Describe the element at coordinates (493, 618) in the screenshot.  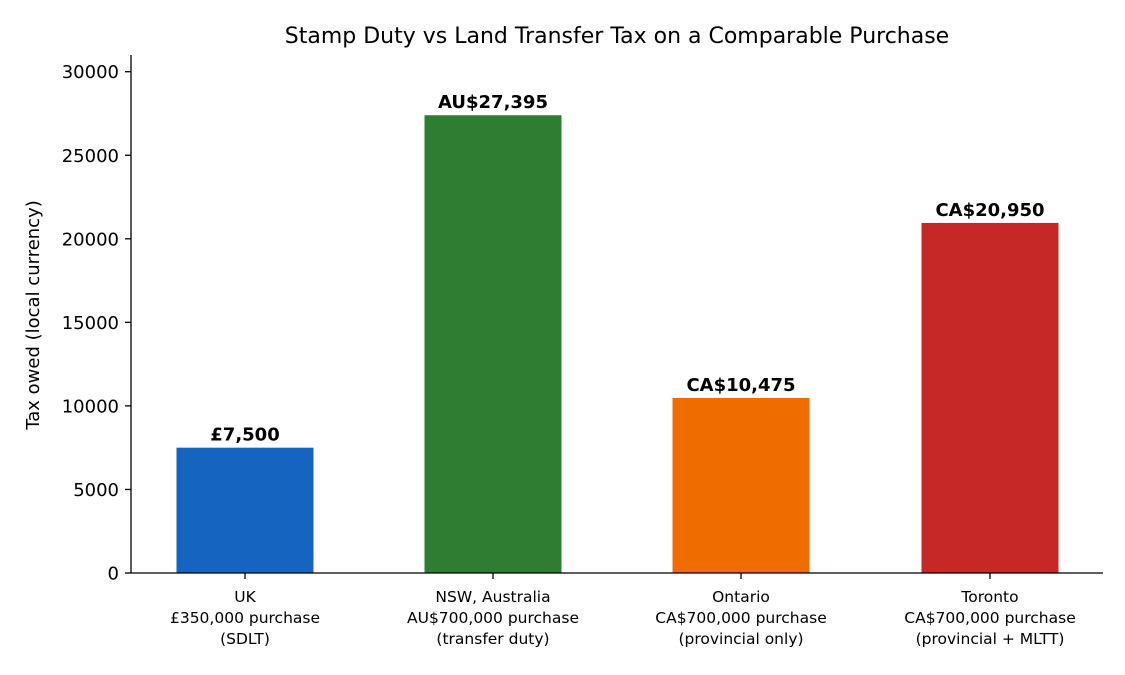
I see `x-tick-label: AU$700,000 purchase` at that location.